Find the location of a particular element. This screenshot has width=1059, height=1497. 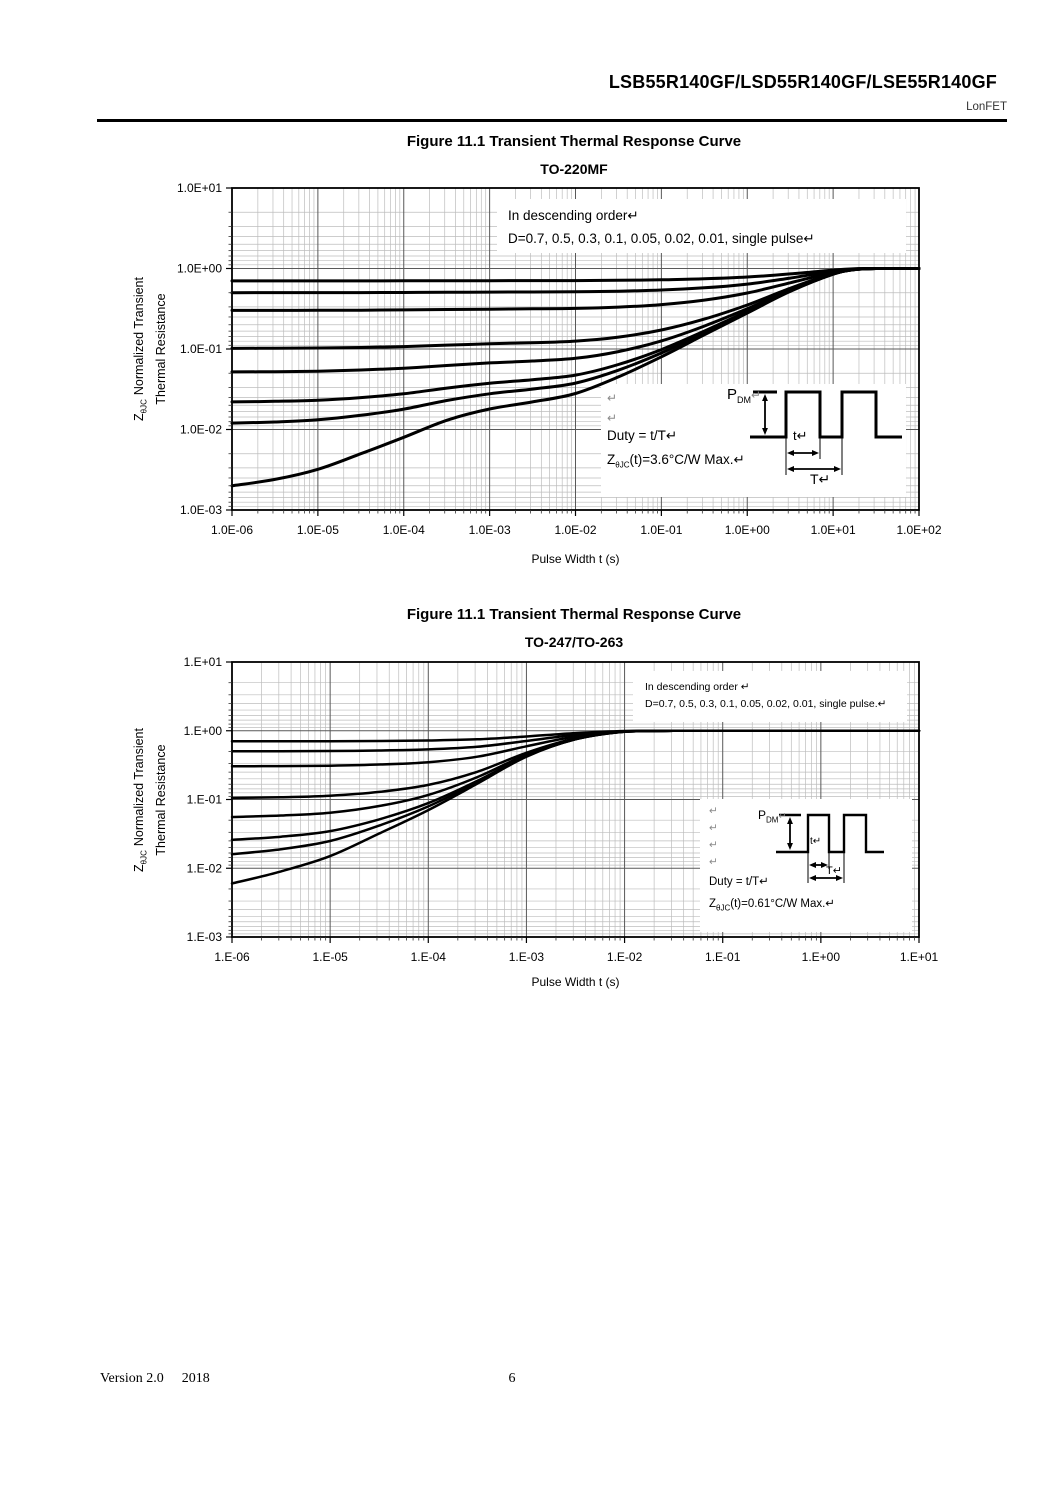

x-tick-label: 1.E-03 is located at coordinates (527, 957).